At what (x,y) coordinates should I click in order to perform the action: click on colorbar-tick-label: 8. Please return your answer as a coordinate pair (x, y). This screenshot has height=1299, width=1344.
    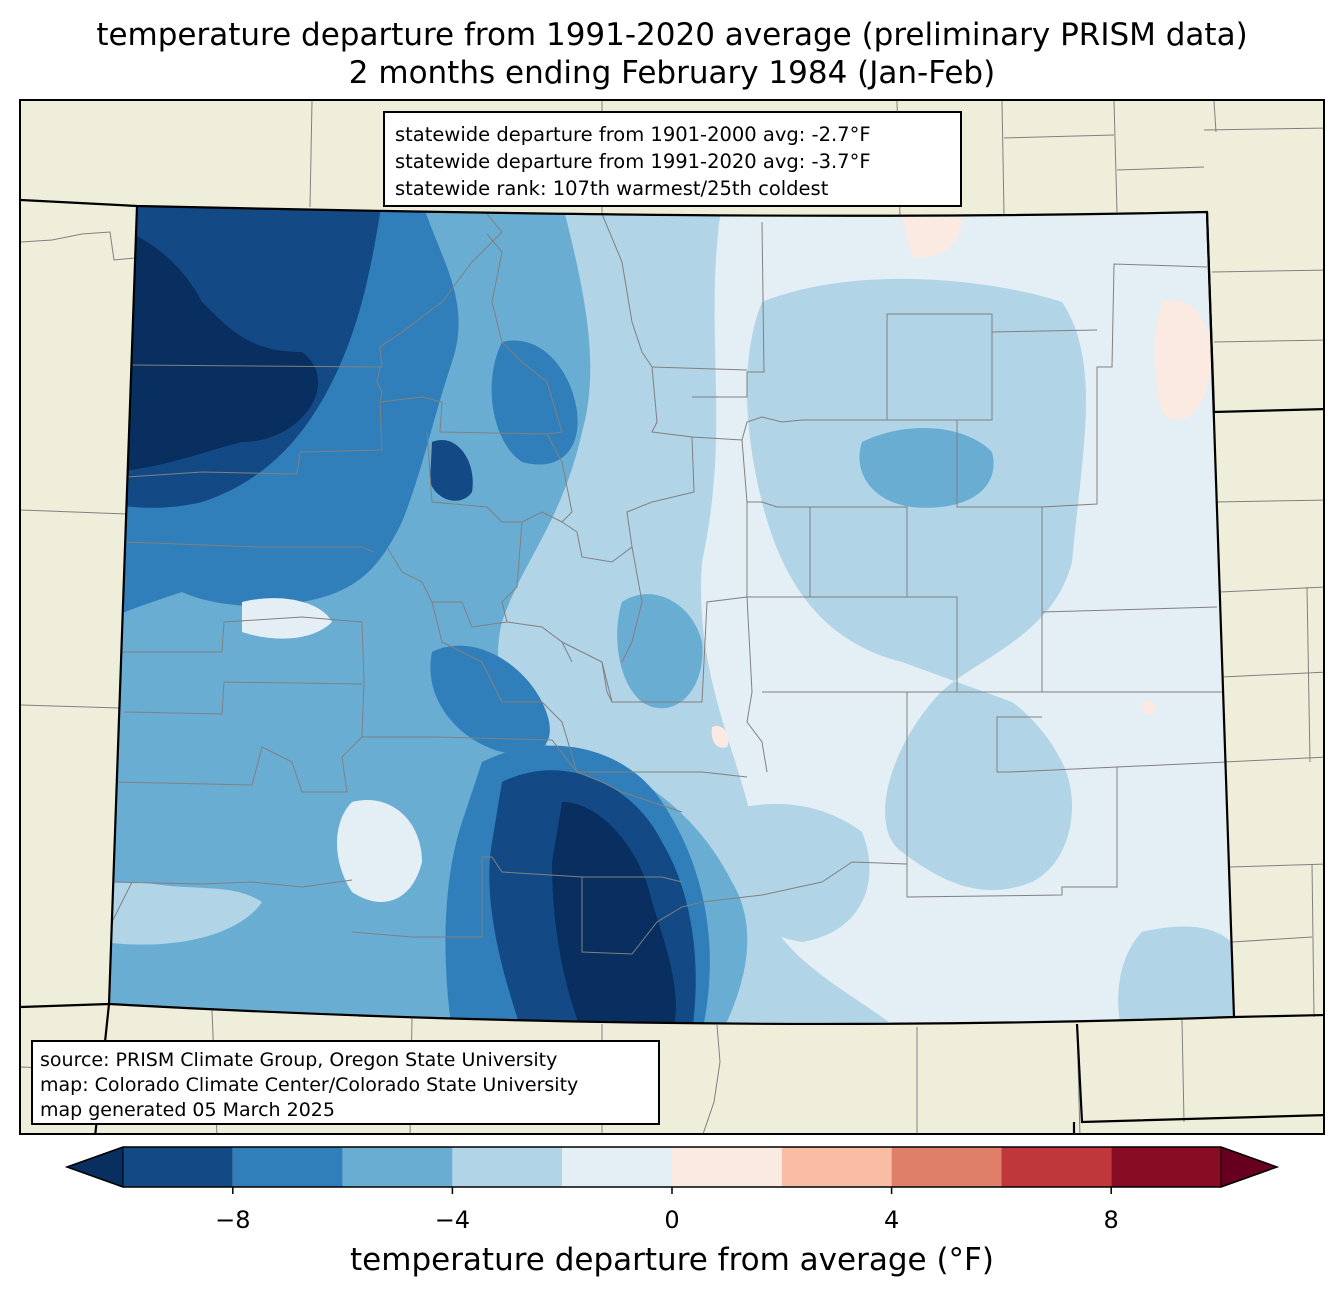
    Looking at the image, I should click on (1111, 1220).